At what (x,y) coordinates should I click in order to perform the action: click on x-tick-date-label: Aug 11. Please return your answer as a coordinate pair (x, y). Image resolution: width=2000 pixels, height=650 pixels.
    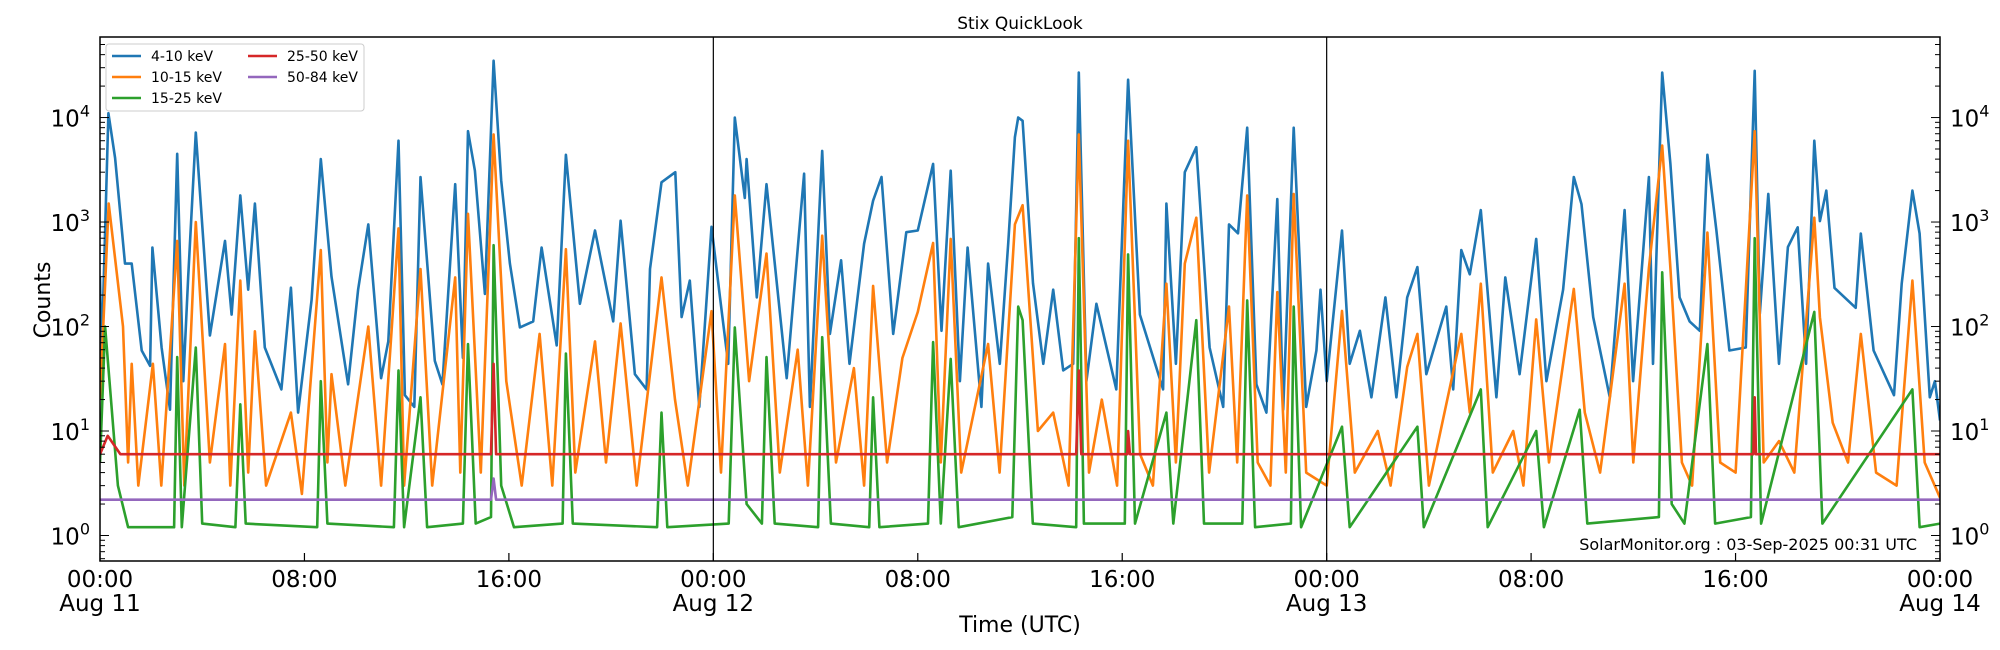
    Looking at the image, I should click on (100, 604).